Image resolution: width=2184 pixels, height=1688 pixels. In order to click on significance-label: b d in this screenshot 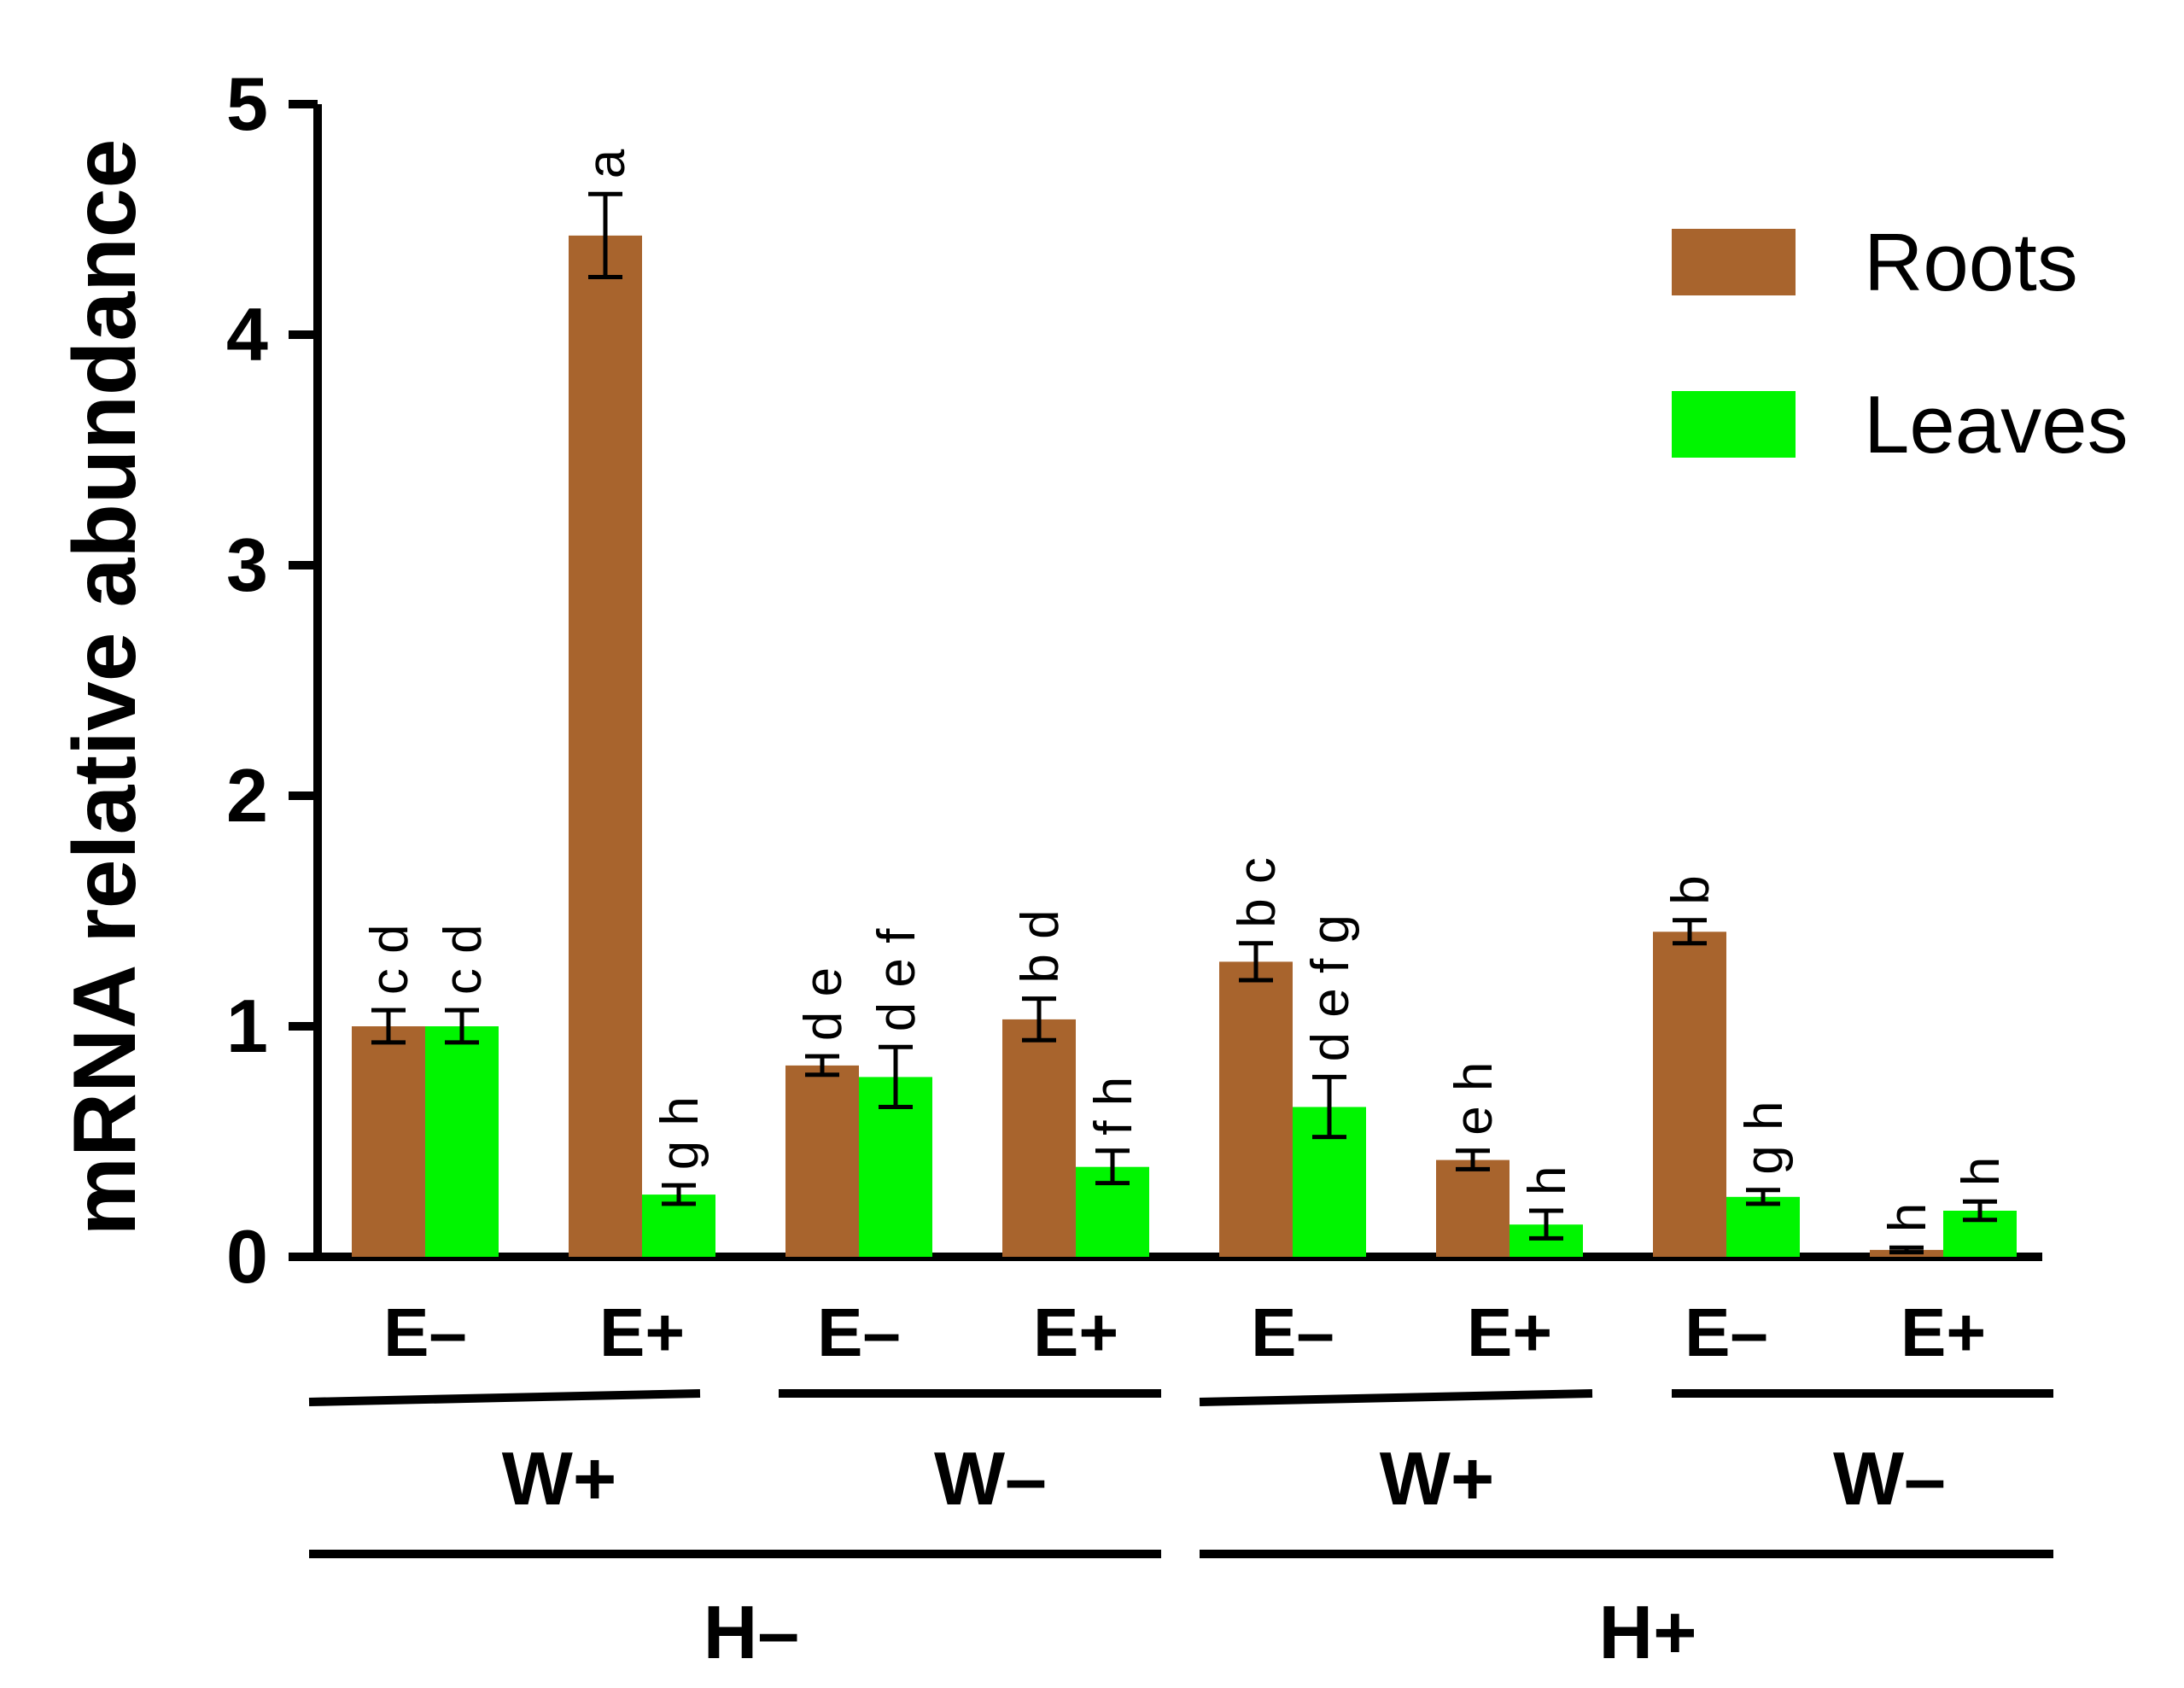, I will do `click(1040, 946)`.